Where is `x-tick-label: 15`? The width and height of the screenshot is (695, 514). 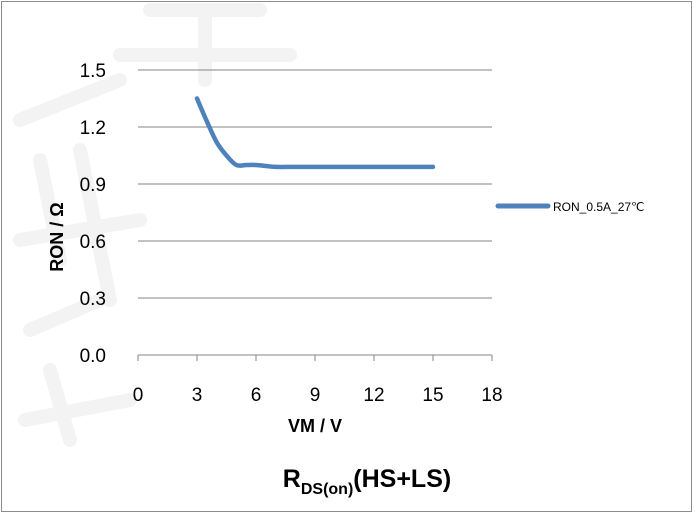 x-tick-label: 15 is located at coordinates (432, 395).